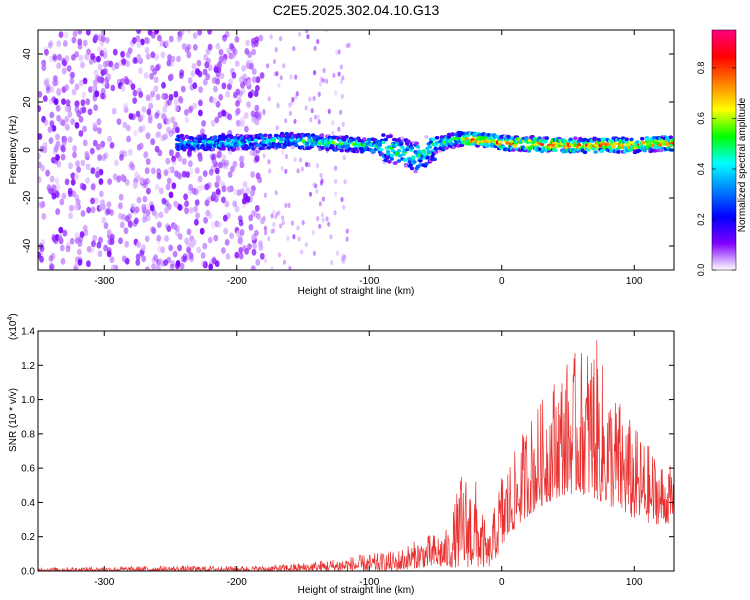  Describe the element at coordinates (28, 434) in the screenshot. I see `y-tick-label: 0.8` at that location.